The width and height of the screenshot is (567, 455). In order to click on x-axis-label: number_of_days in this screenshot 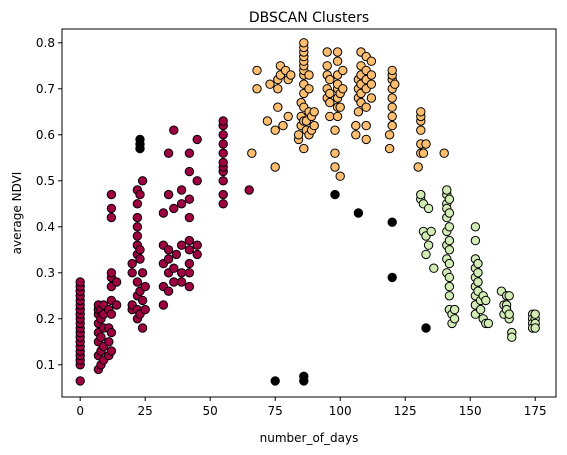, I will do `click(309, 438)`.